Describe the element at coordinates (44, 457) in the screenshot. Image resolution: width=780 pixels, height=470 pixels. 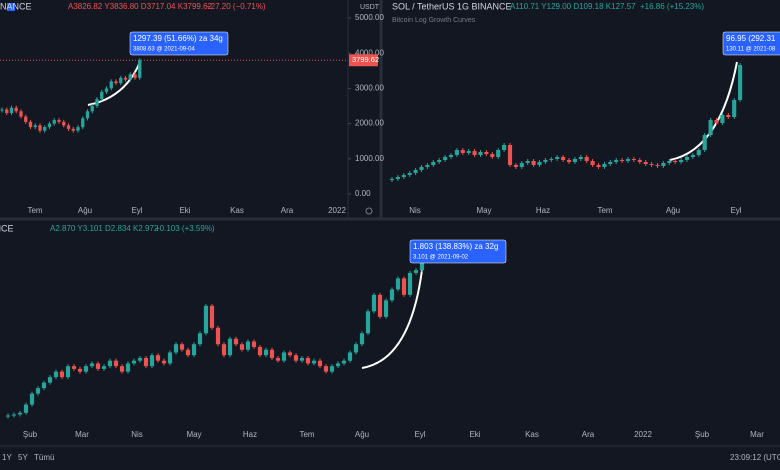
I see `range-button: Tümü` at that location.